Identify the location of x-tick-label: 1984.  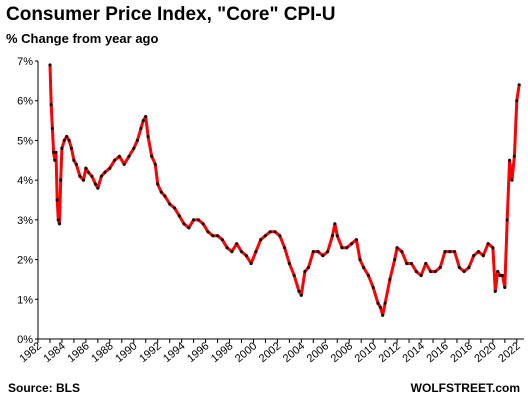
(54, 352).